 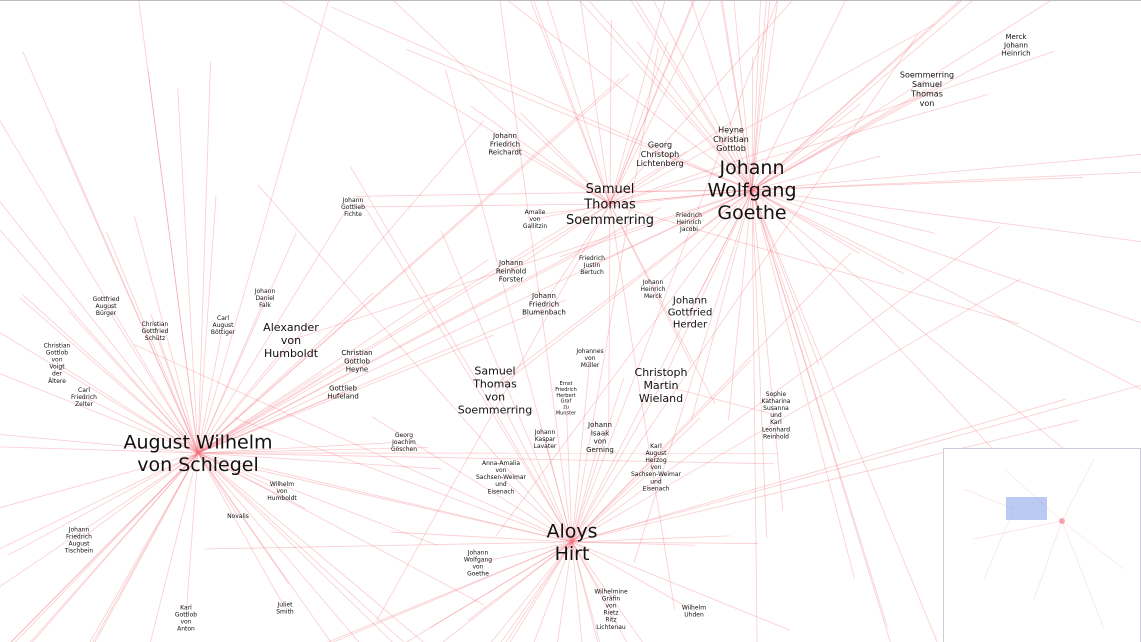 I want to click on node-label: Novalis, so click(x=238, y=516).